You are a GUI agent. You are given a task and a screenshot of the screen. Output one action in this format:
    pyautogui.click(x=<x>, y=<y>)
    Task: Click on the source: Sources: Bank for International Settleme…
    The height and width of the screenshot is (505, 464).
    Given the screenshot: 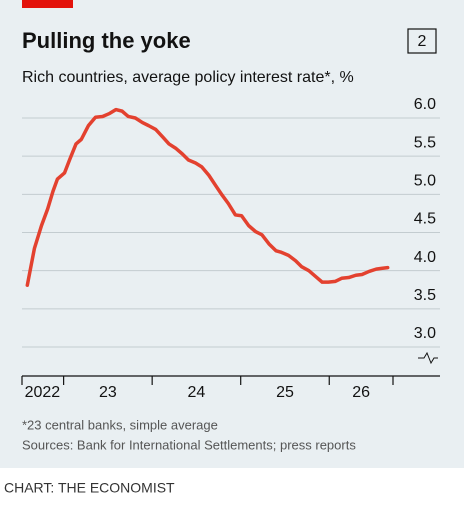 What is the action you would take?
    pyautogui.click(x=189, y=444)
    